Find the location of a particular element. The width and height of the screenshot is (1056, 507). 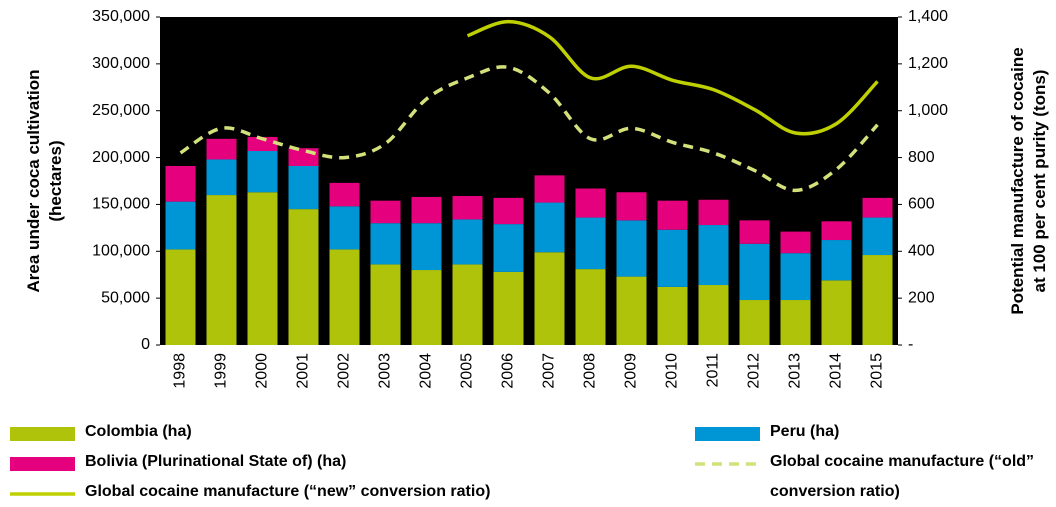

legend-label: Peru (ha) is located at coordinates (805, 431).